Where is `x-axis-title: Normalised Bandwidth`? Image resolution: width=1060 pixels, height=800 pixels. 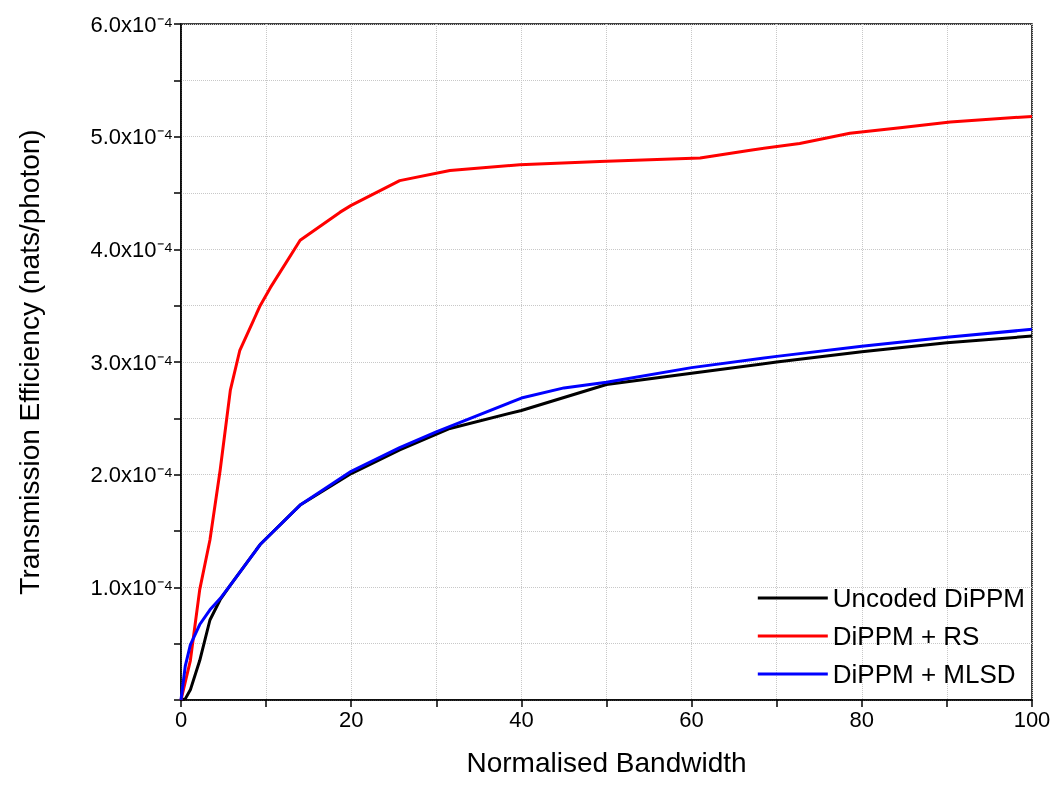
x-axis-title: Normalised Bandwidth is located at coordinates (606, 762).